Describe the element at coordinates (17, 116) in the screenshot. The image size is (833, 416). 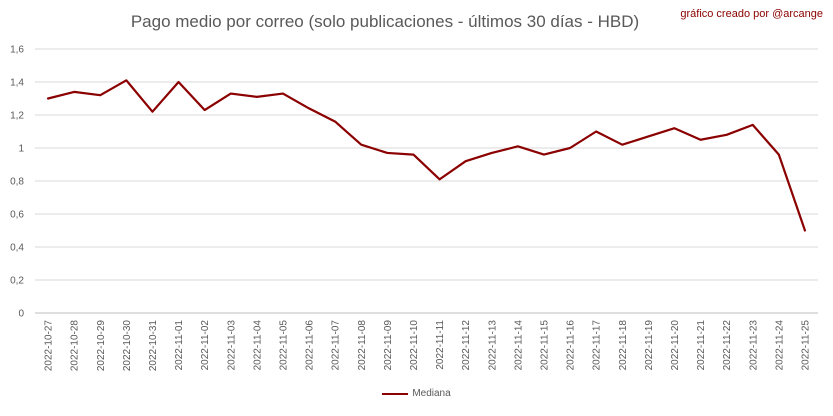
I see `y-tick-label: 1,2` at that location.